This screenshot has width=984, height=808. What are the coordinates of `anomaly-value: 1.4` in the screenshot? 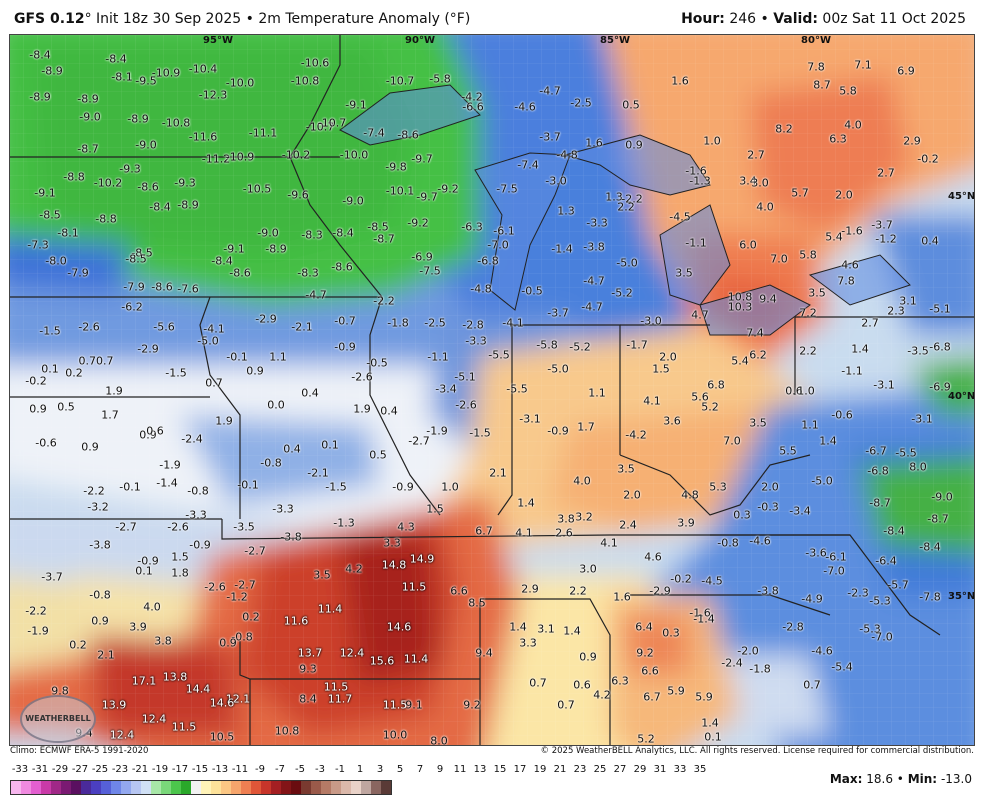 It's located at (526, 503).